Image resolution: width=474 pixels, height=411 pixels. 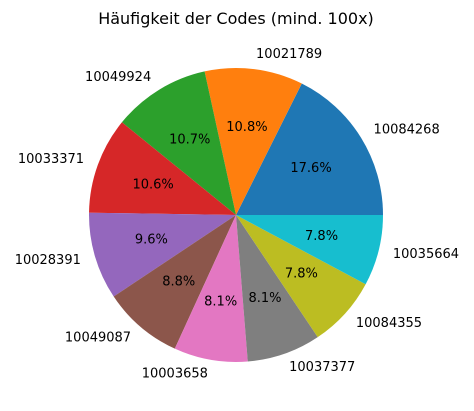 What do you see at coordinates (98, 338) in the screenshot?
I see `pie-category-label: 10049087` at bounding box center [98, 338].